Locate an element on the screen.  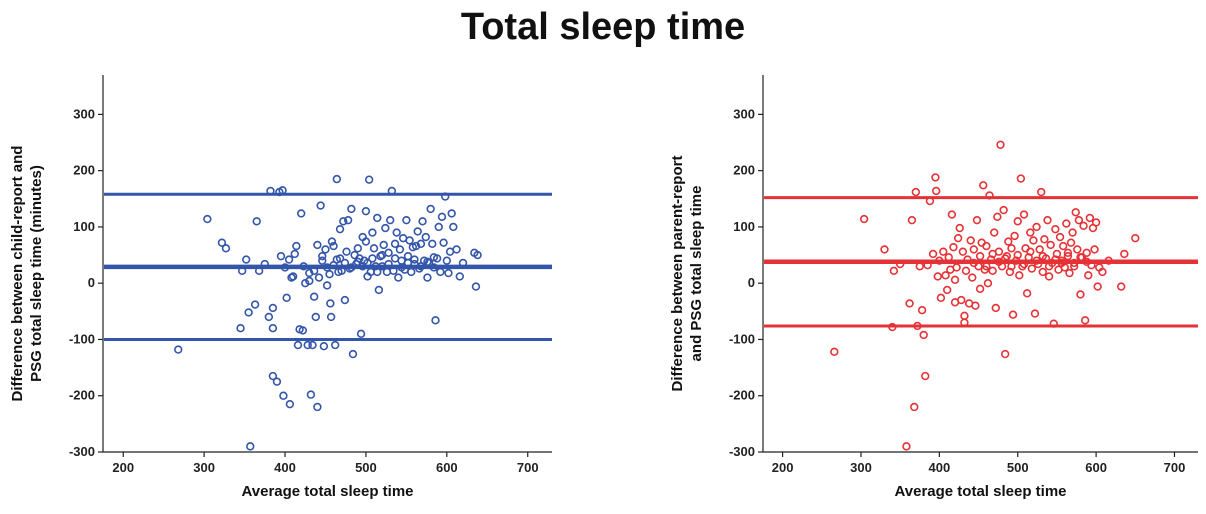
y-axis-label-line: Difference between parent-report is located at coordinates (677, 274).